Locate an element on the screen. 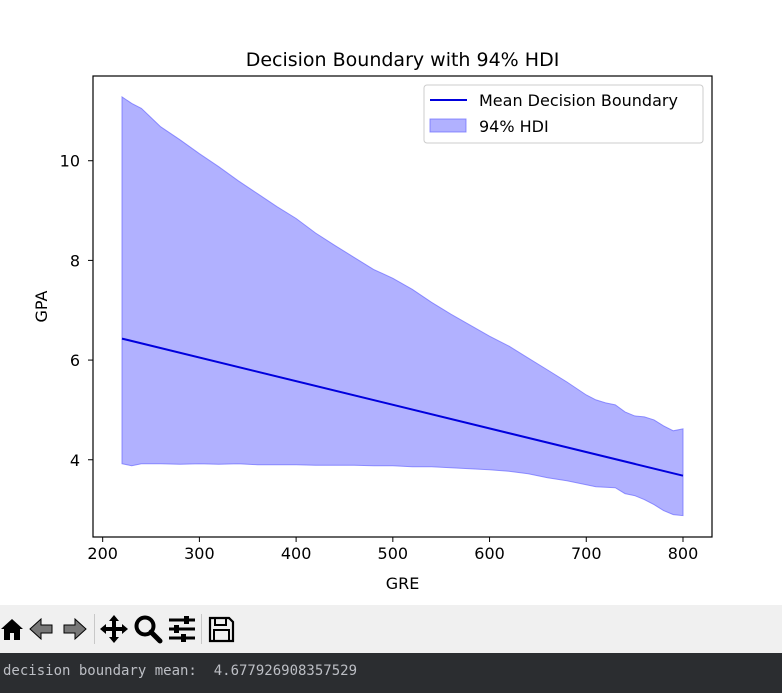 This screenshot has width=782, height=693. x-tick-label: 200 is located at coordinates (102, 553).